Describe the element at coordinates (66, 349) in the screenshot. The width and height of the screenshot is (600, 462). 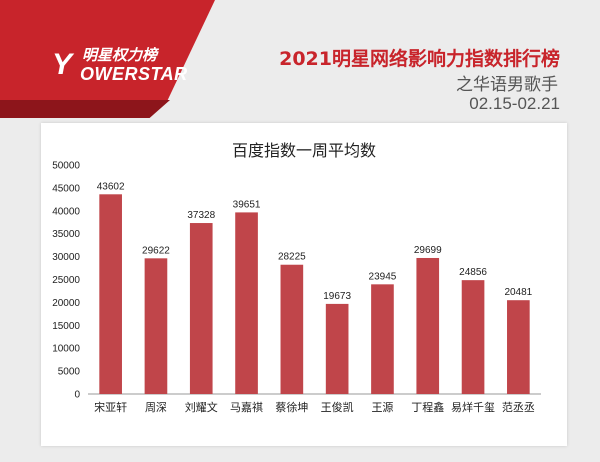
I see `y-tick-label: 10000` at that location.